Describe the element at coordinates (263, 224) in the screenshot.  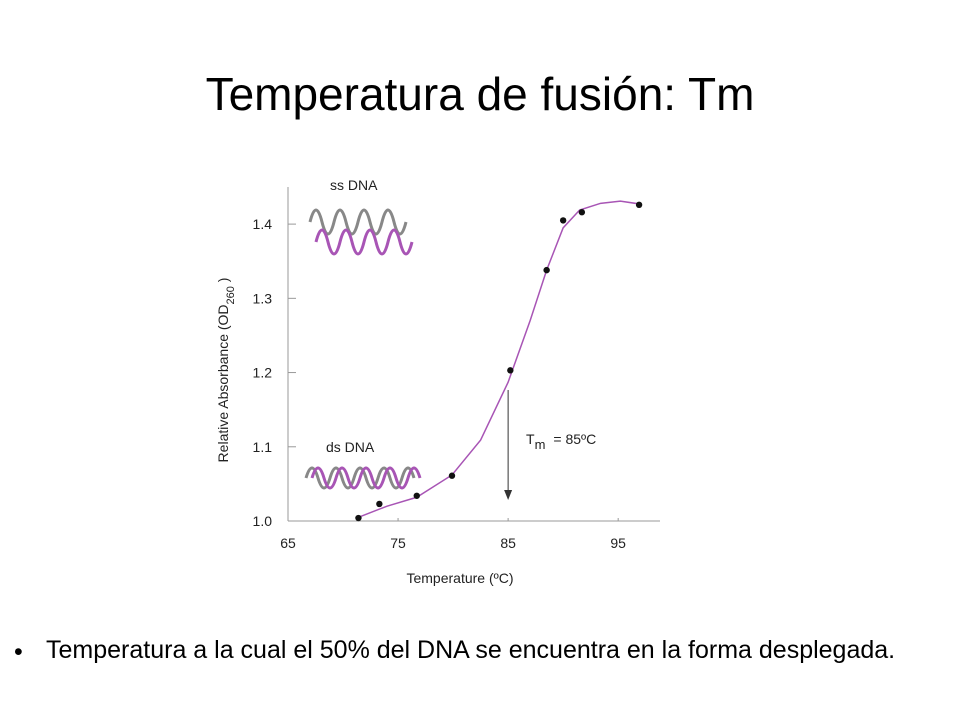
I see `y-tick-label: 1.4` at that location.